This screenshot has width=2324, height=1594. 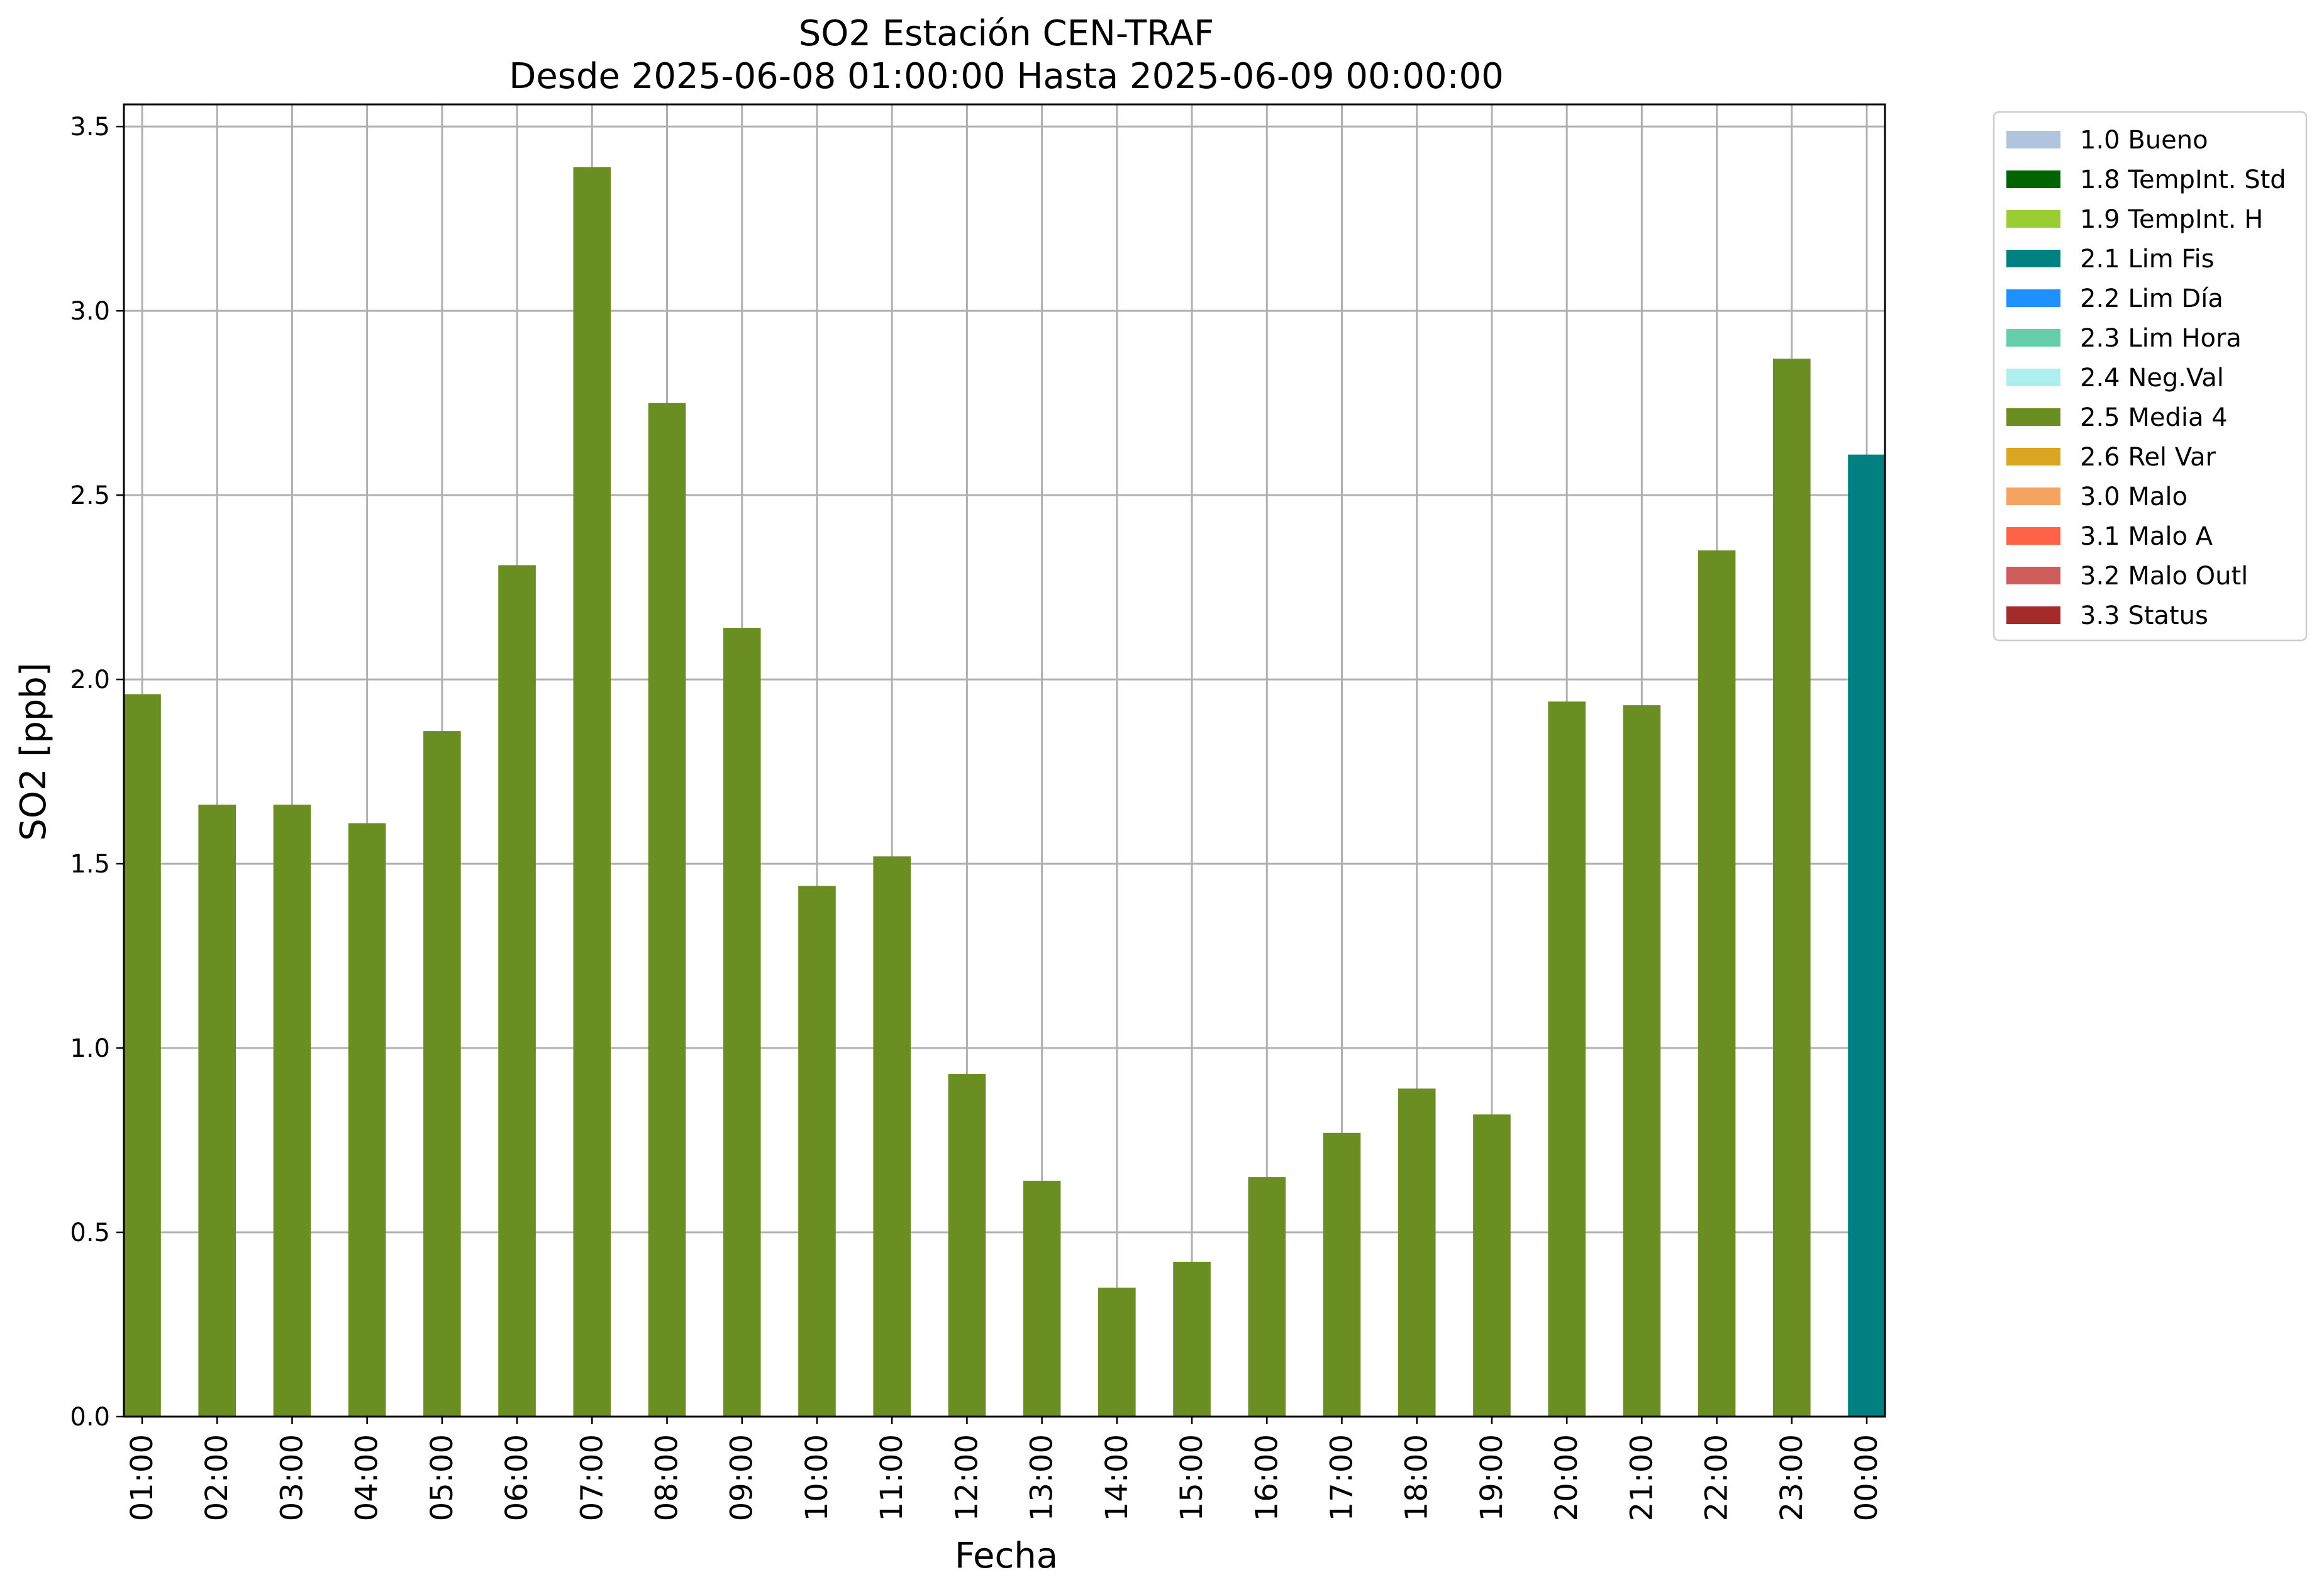 I want to click on y-tick-label: 0.0, so click(x=90, y=1417).